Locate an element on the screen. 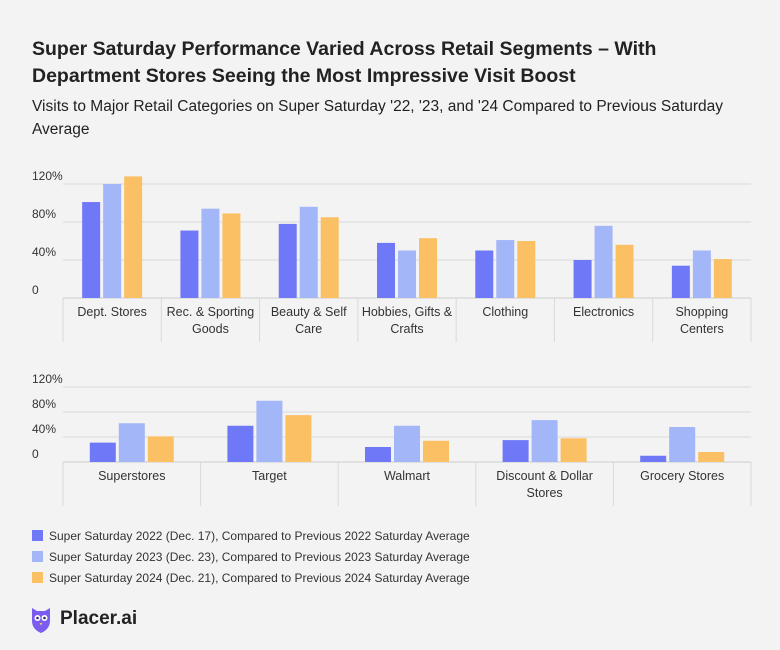  x-tick-label: Electronics is located at coordinates (603, 312).